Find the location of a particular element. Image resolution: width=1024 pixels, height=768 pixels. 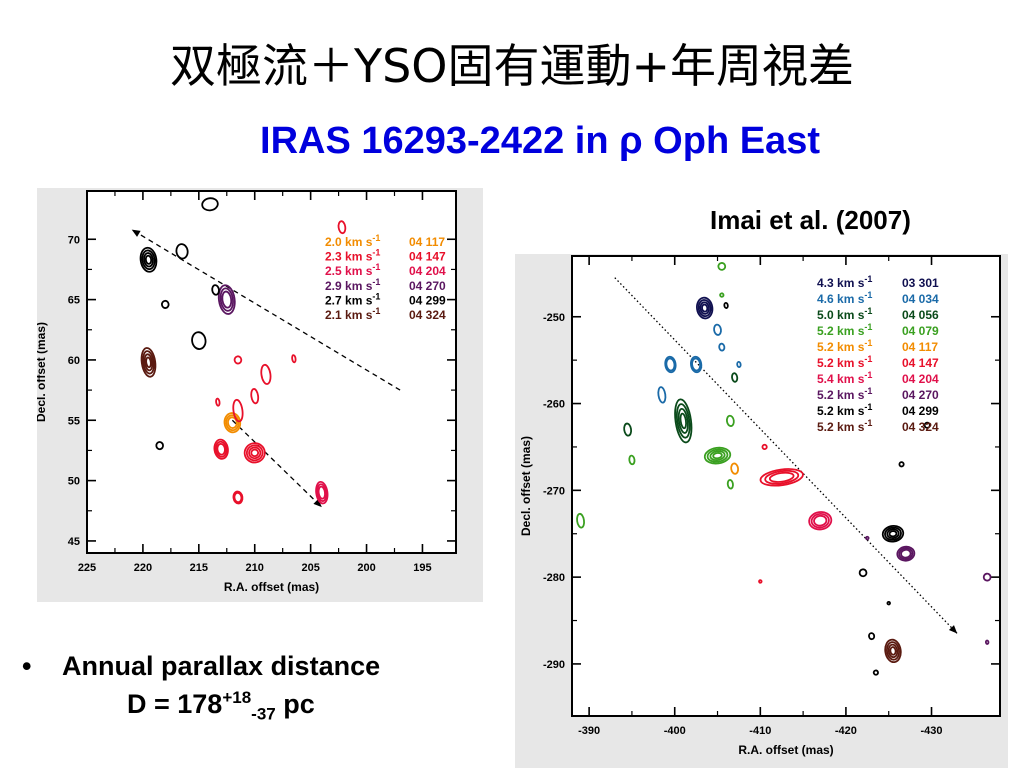

legend-entry: 5.2 km s-1 04 147 is located at coordinates (878, 362).